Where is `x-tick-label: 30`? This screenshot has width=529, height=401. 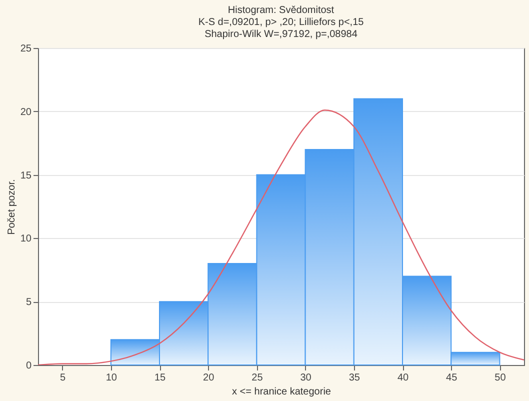
x-tick-label: 30 is located at coordinates (306, 378).